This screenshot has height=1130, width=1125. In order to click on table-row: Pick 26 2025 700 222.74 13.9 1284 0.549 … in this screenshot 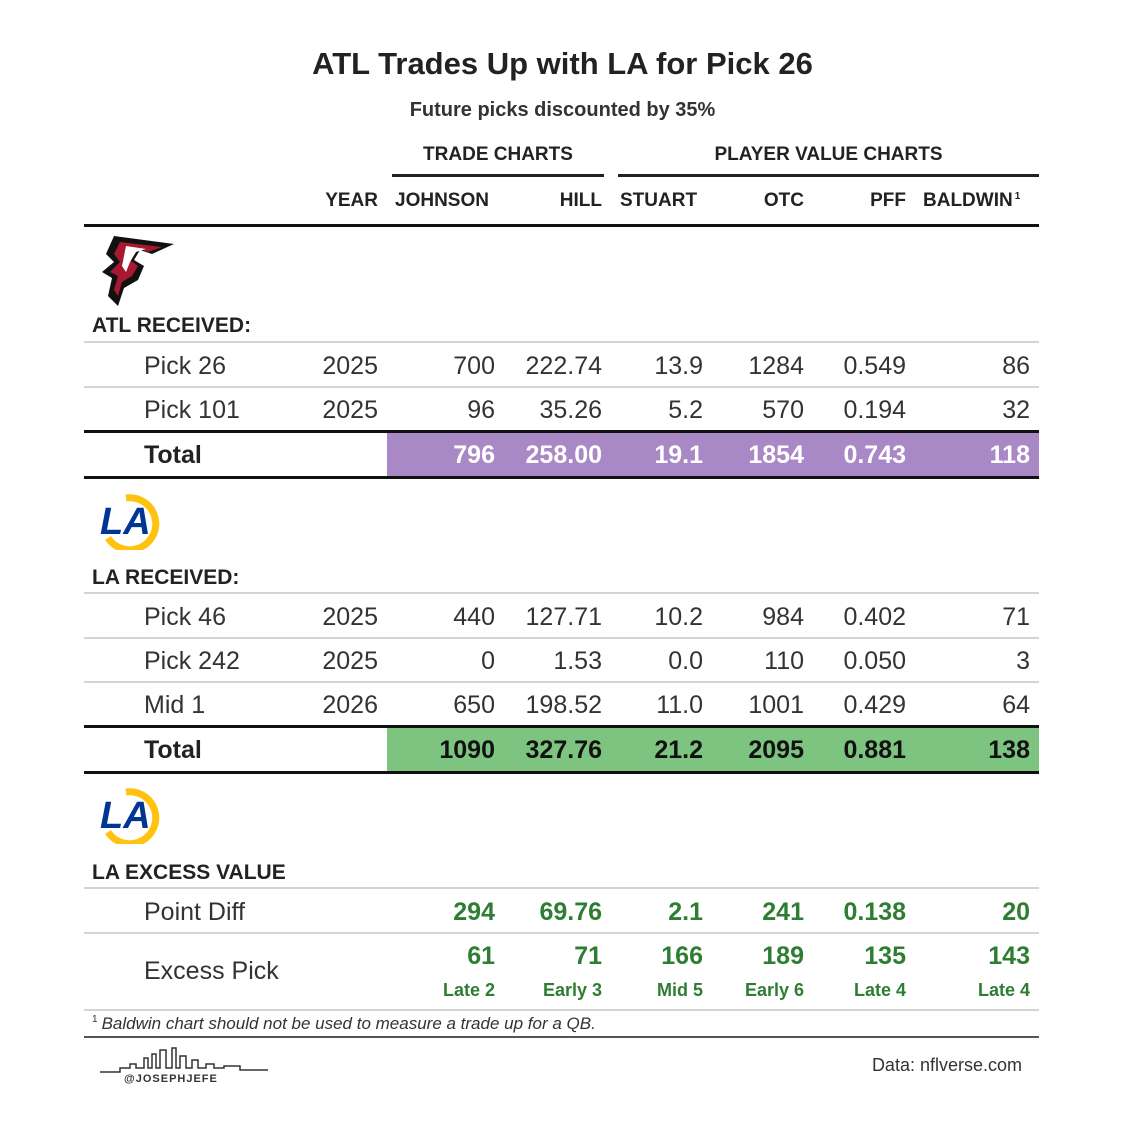, I will do `click(561, 366)`.